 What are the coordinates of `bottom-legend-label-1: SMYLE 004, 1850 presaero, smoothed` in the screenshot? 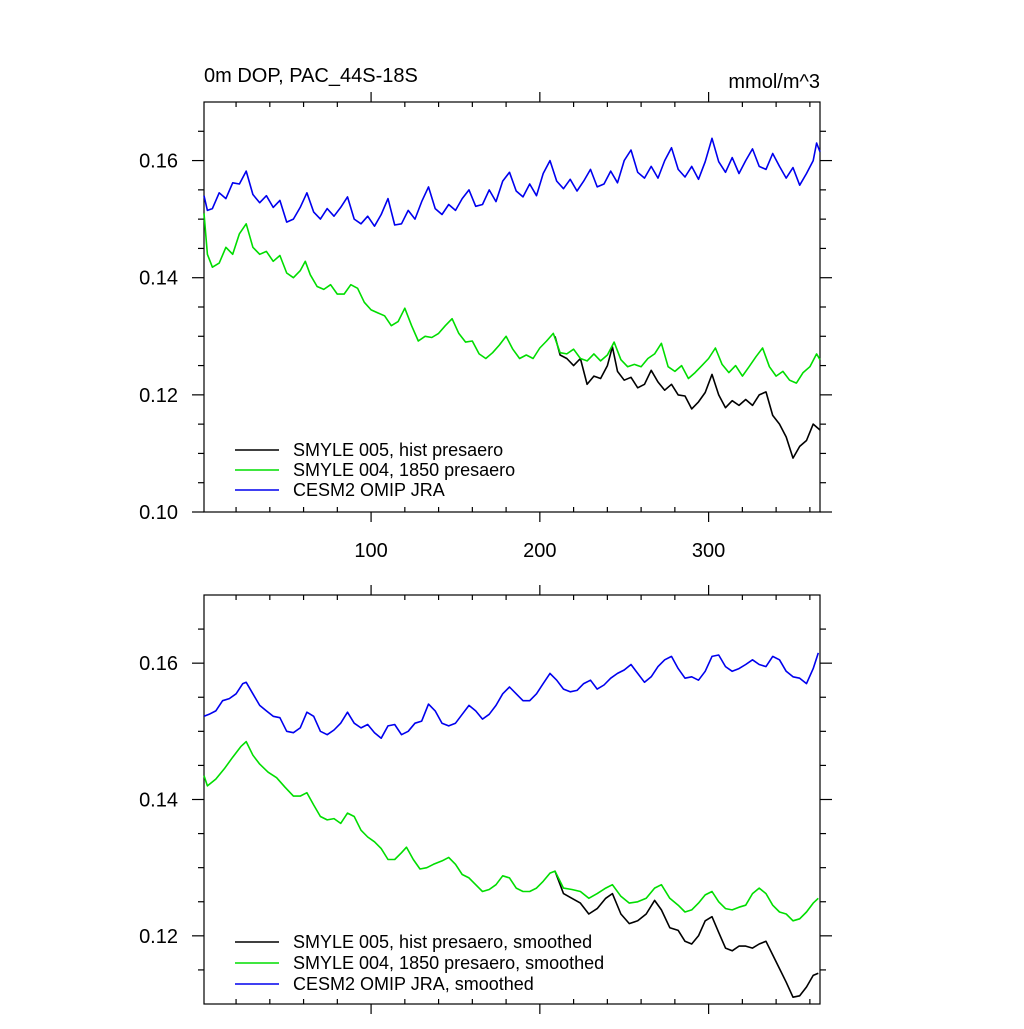 It's located at (448, 963).